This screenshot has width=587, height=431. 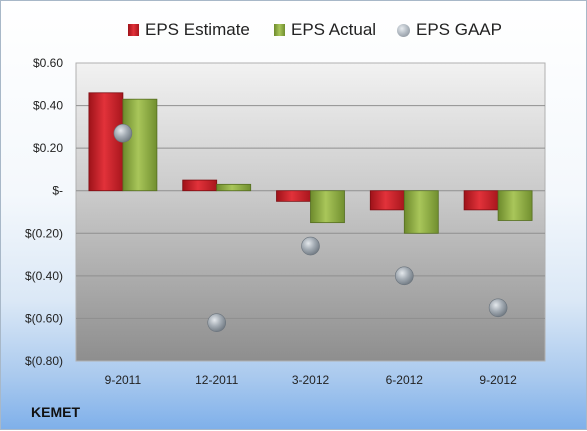 What do you see at coordinates (197, 29) in the screenshot?
I see `legend-label-estimate: EPS Estimate` at bounding box center [197, 29].